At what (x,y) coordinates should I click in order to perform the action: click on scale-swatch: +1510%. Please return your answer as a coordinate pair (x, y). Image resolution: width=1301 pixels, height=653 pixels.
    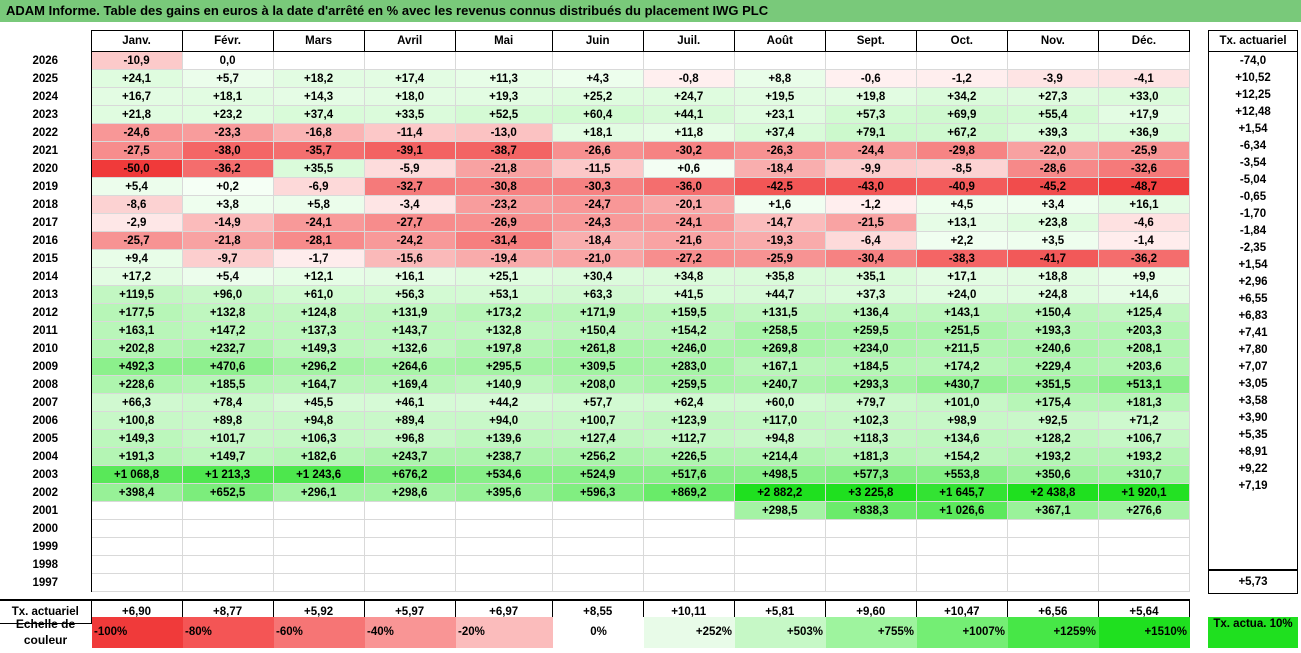
    Looking at the image, I should click on (1144, 632).